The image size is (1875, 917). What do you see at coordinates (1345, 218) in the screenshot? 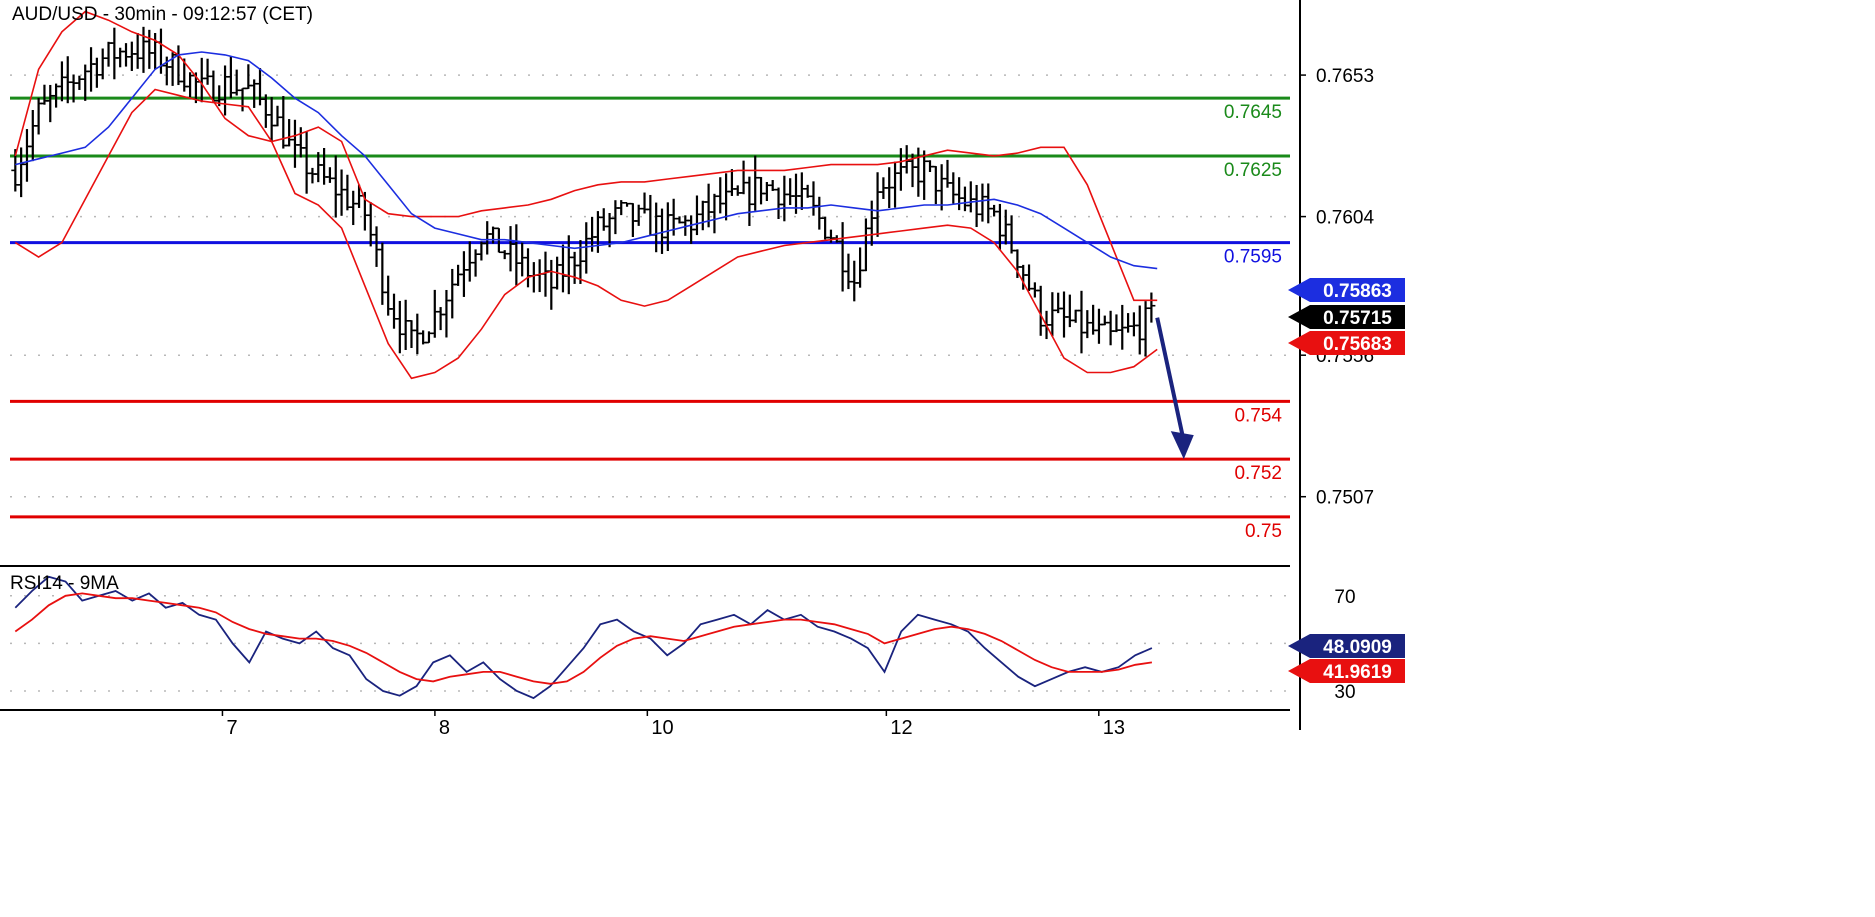
I see `y-tick-label: 0.7604` at bounding box center [1345, 218].